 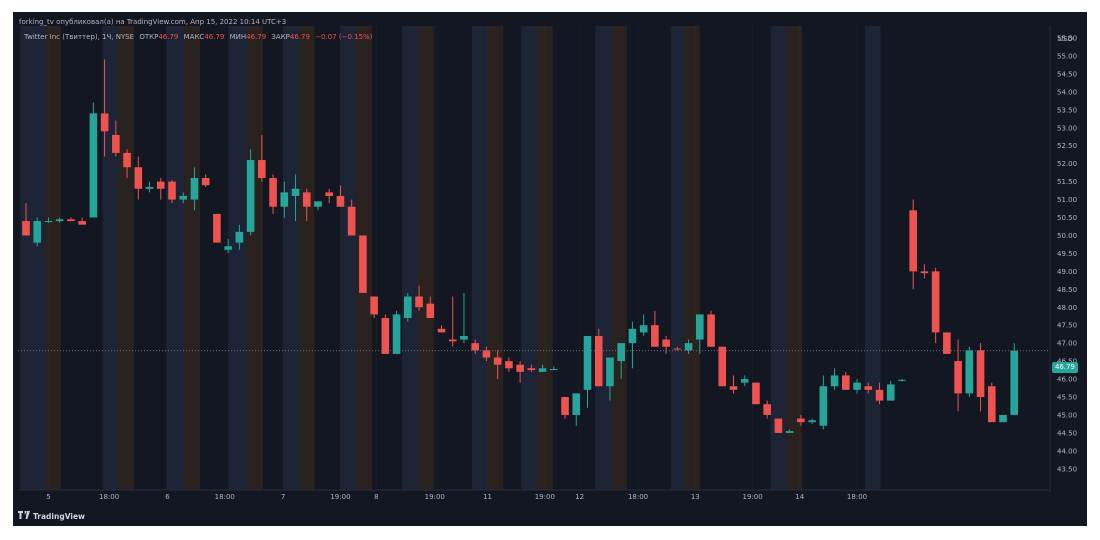 What do you see at coordinates (192, 258) in the screenshot?
I see `session-band-post` at bounding box center [192, 258].